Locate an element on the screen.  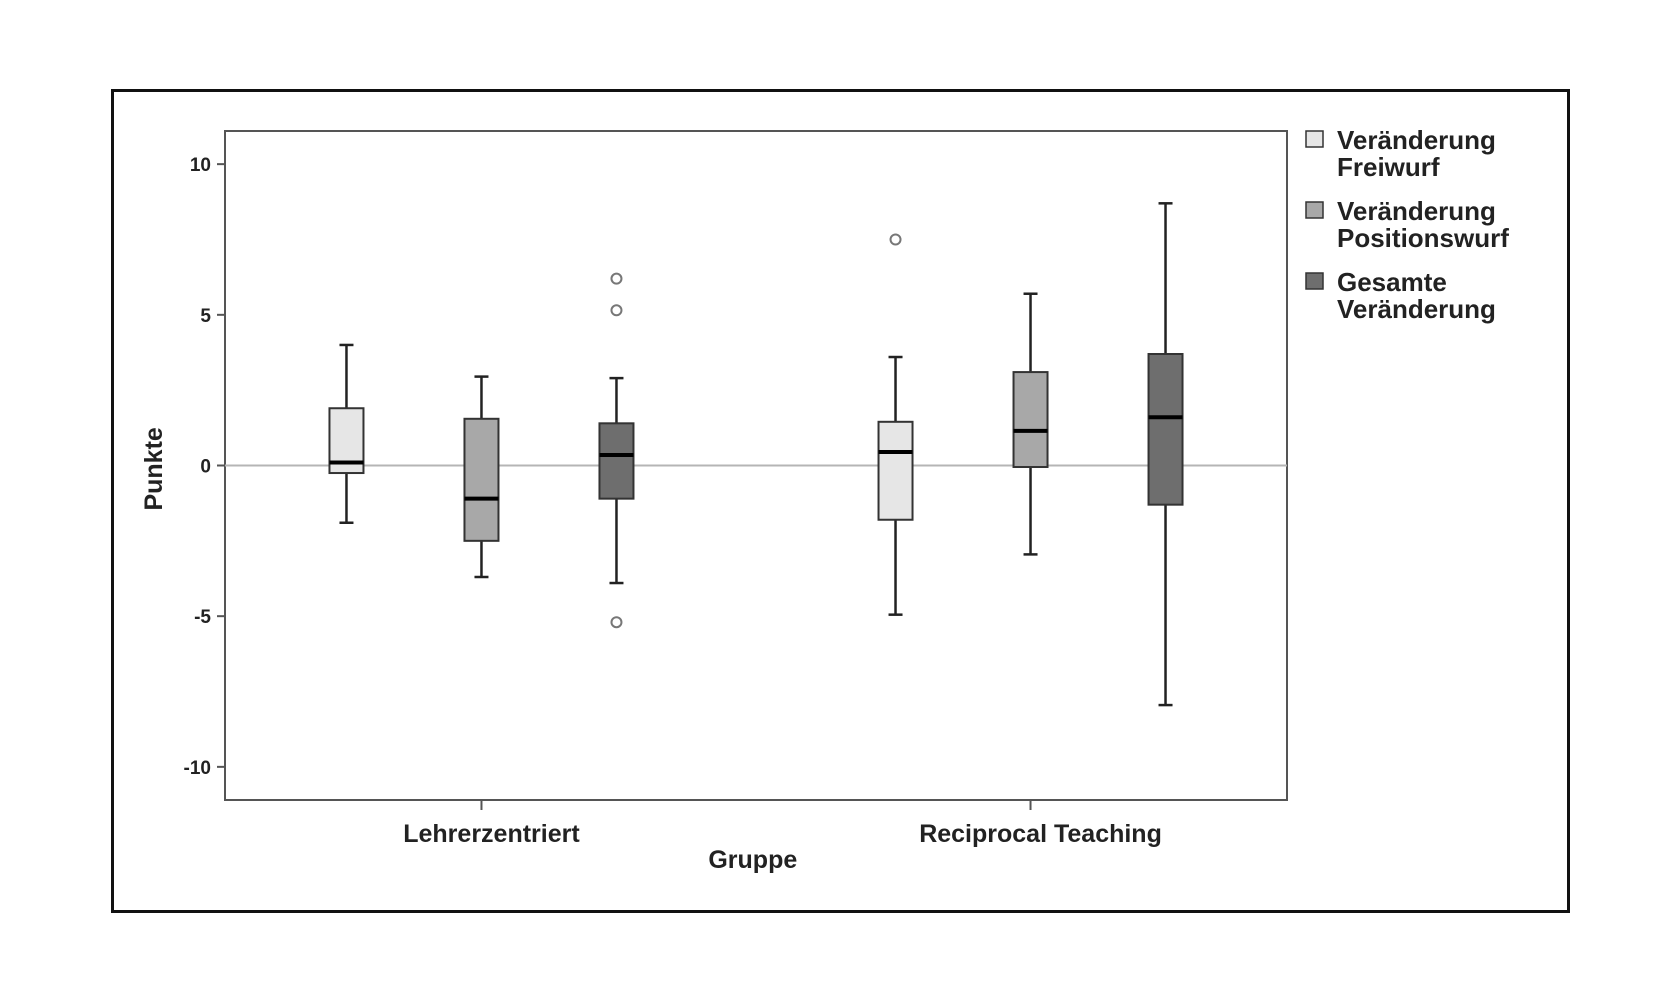
y-tick-label-4: -10 is located at coordinates (197, 768).